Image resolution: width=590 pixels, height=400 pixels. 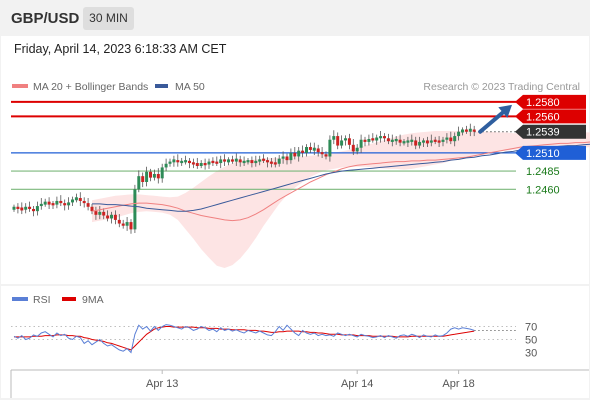 I want to click on level-label-1-2539: 1.2539, so click(x=543, y=133).